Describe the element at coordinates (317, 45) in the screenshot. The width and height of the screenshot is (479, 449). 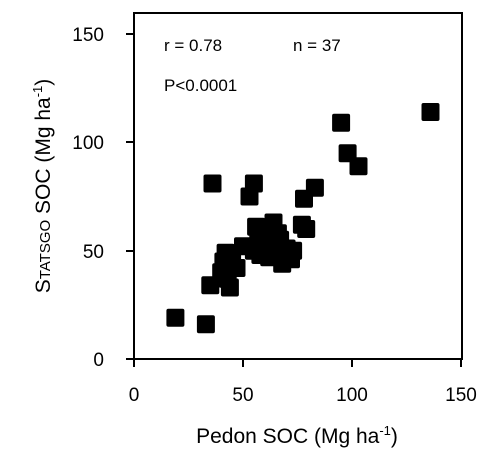
I see `annotation-n: n = 37` at that location.